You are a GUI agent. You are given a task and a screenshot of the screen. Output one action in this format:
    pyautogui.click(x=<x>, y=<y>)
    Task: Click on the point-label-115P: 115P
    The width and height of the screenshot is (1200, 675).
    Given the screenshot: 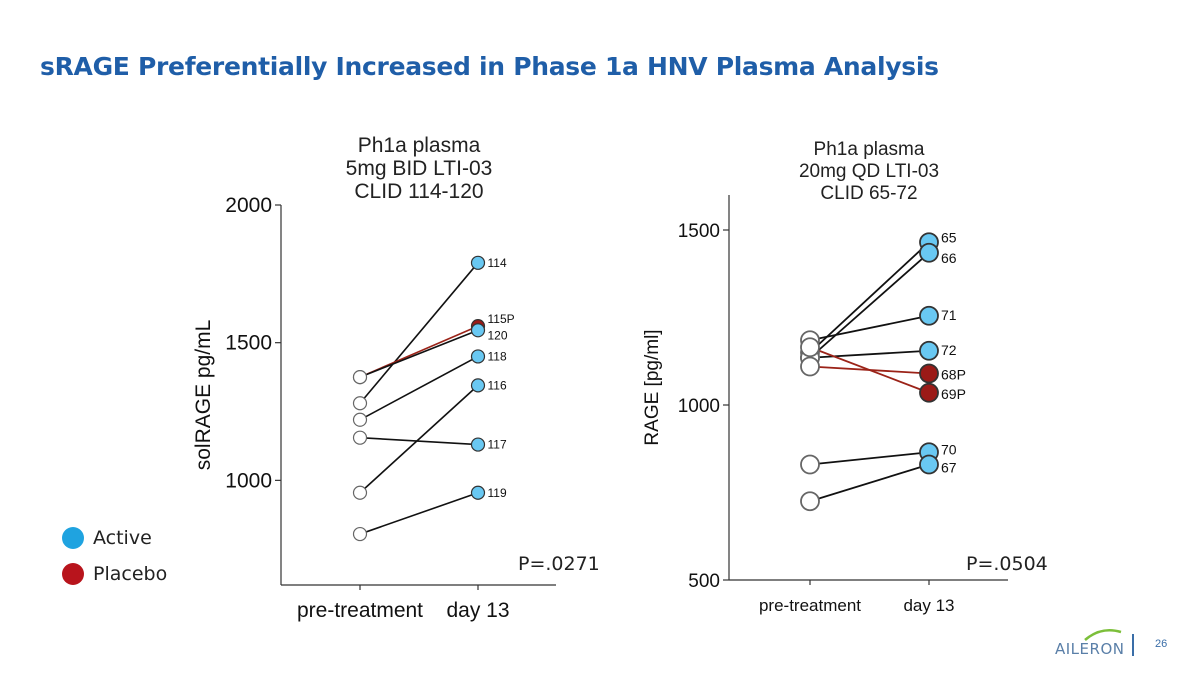 What is the action you would take?
    pyautogui.click(x=501, y=319)
    